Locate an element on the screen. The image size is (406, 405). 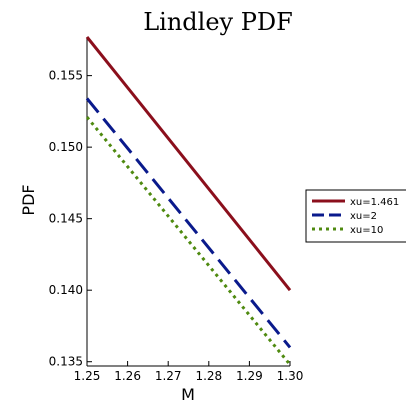
legend-items: xu=1.461 xu=2 xu=10 is located at coordinates (355, 216).